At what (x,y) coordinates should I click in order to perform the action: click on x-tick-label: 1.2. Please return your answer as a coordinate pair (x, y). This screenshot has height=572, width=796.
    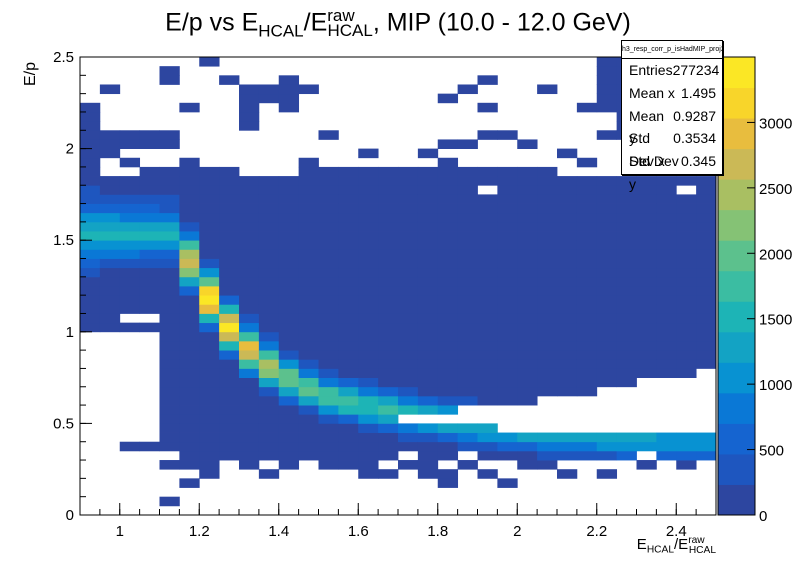
    Looking at the image, I should click on (199, 531).